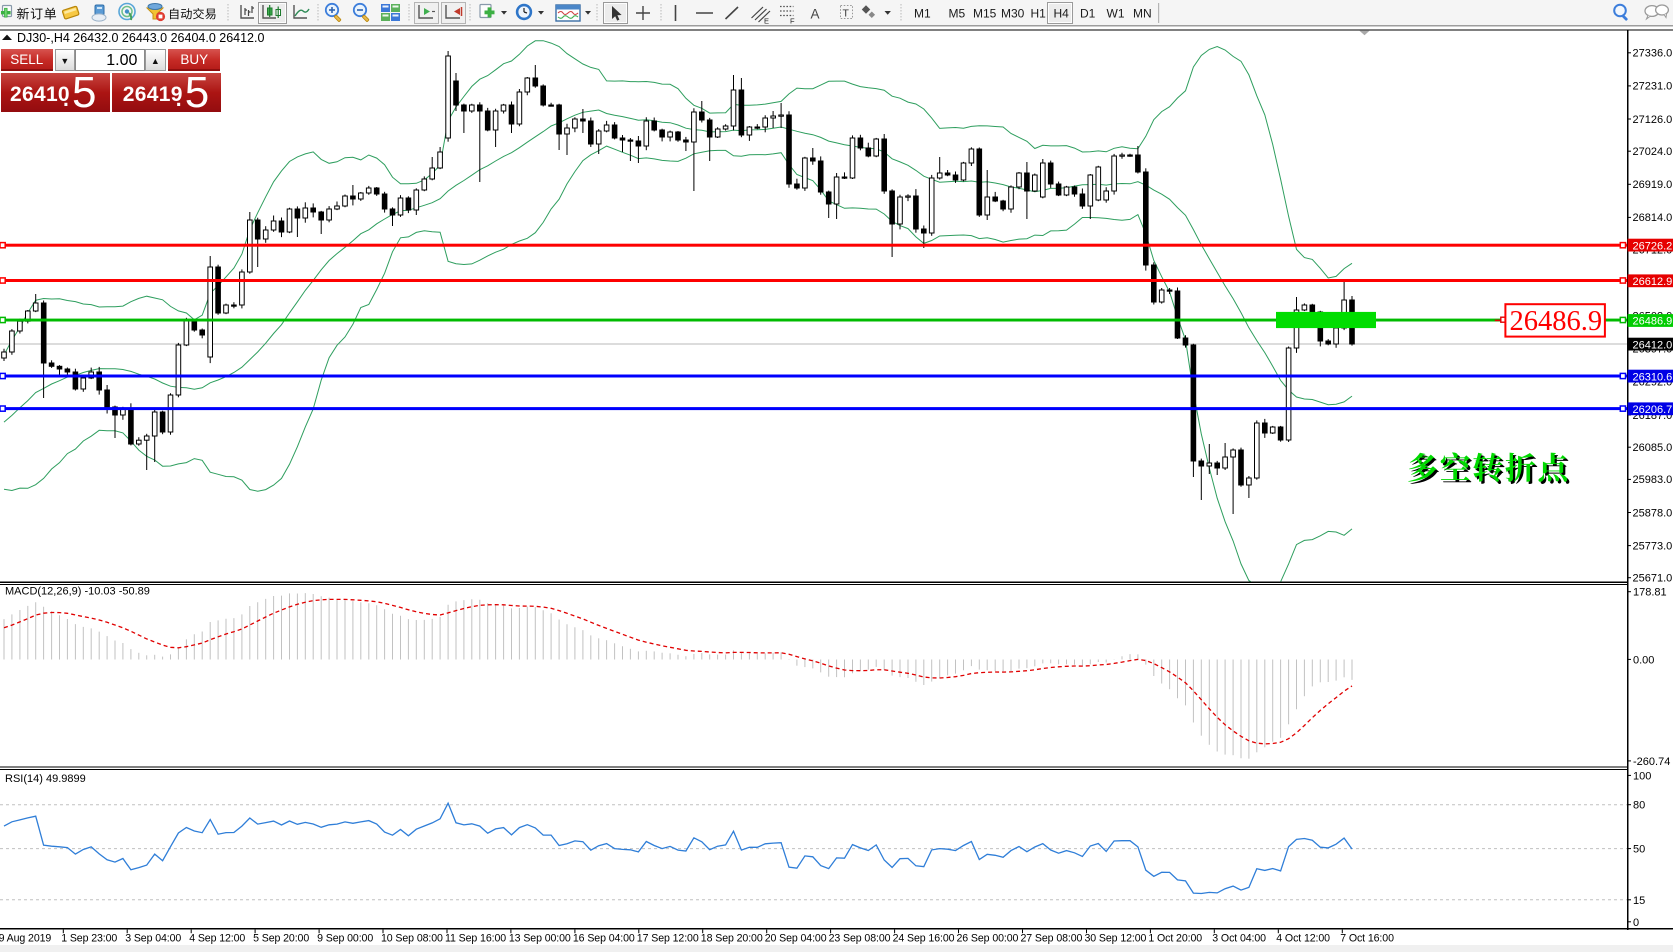 The width and height of the screenshot is (1673, 952). What do you see at coordinates (1653, 513) in the screenshot?
I see `svg-text: 25878.0` at bounding box center [1653, 513].